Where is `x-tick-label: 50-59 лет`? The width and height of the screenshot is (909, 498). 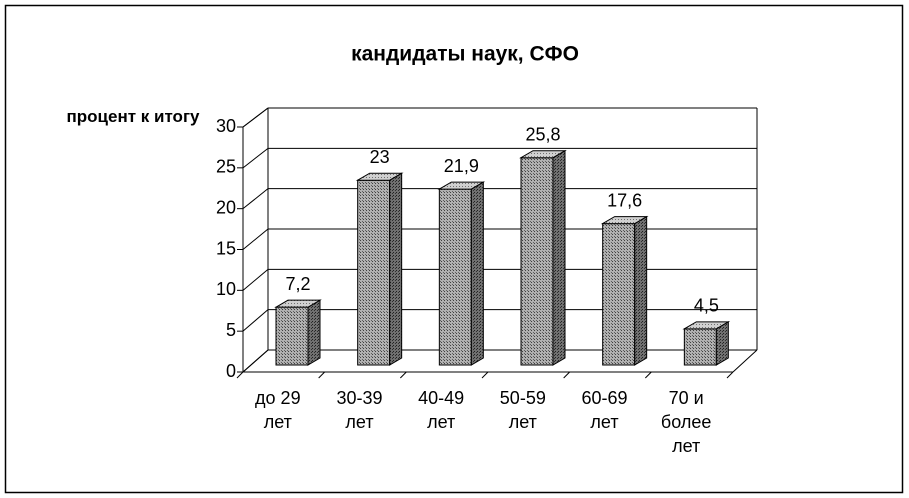
x-tick-label: 50-59 лет is located at coordinates (522, 410).